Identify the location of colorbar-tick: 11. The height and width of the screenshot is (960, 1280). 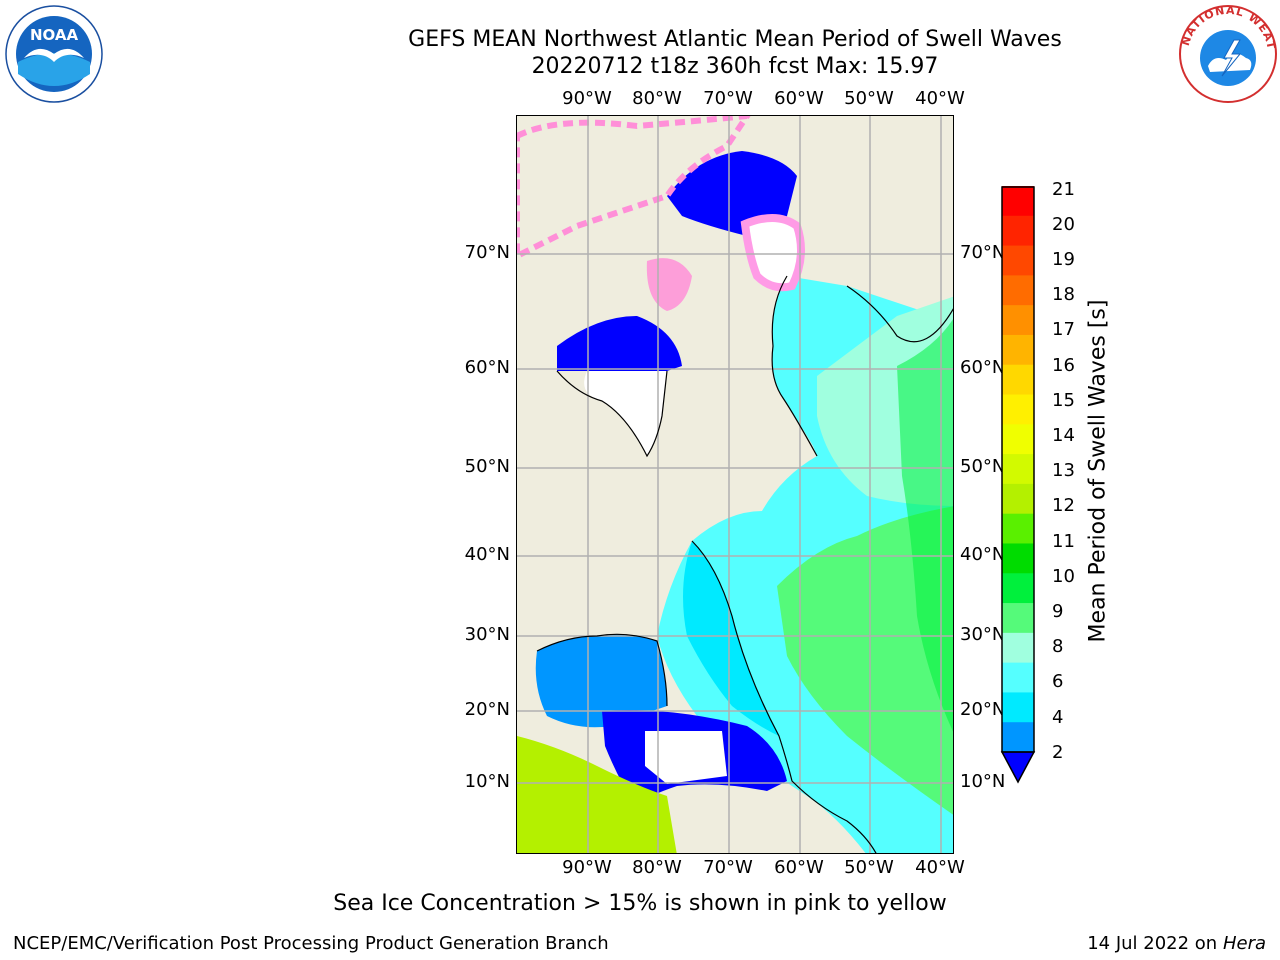
(1063, 541).